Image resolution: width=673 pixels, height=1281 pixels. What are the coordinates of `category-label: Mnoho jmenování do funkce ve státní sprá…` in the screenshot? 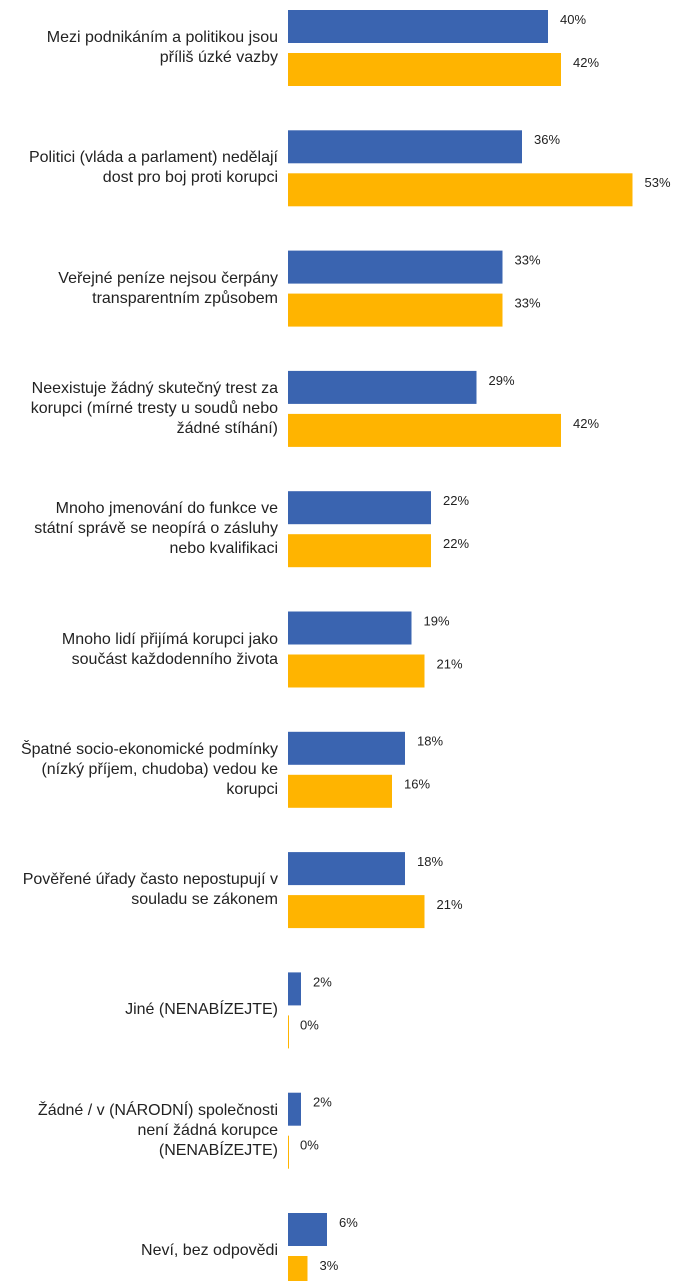 It's located at (156, 529).